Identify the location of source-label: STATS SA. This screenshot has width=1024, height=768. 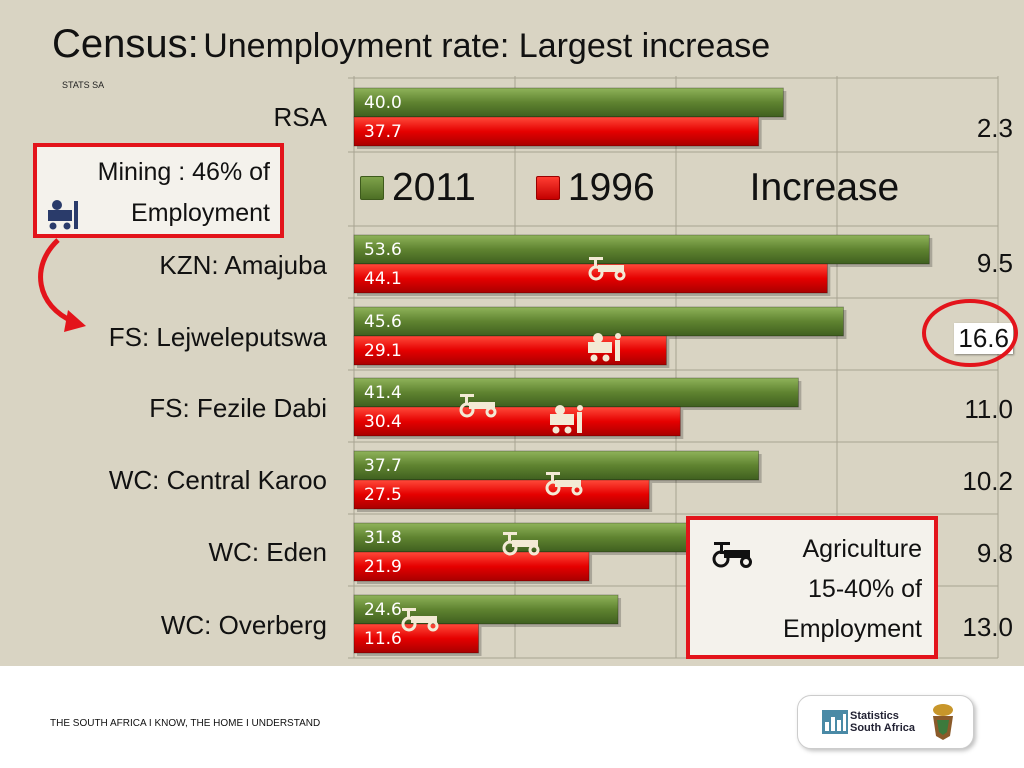
(83, 85).